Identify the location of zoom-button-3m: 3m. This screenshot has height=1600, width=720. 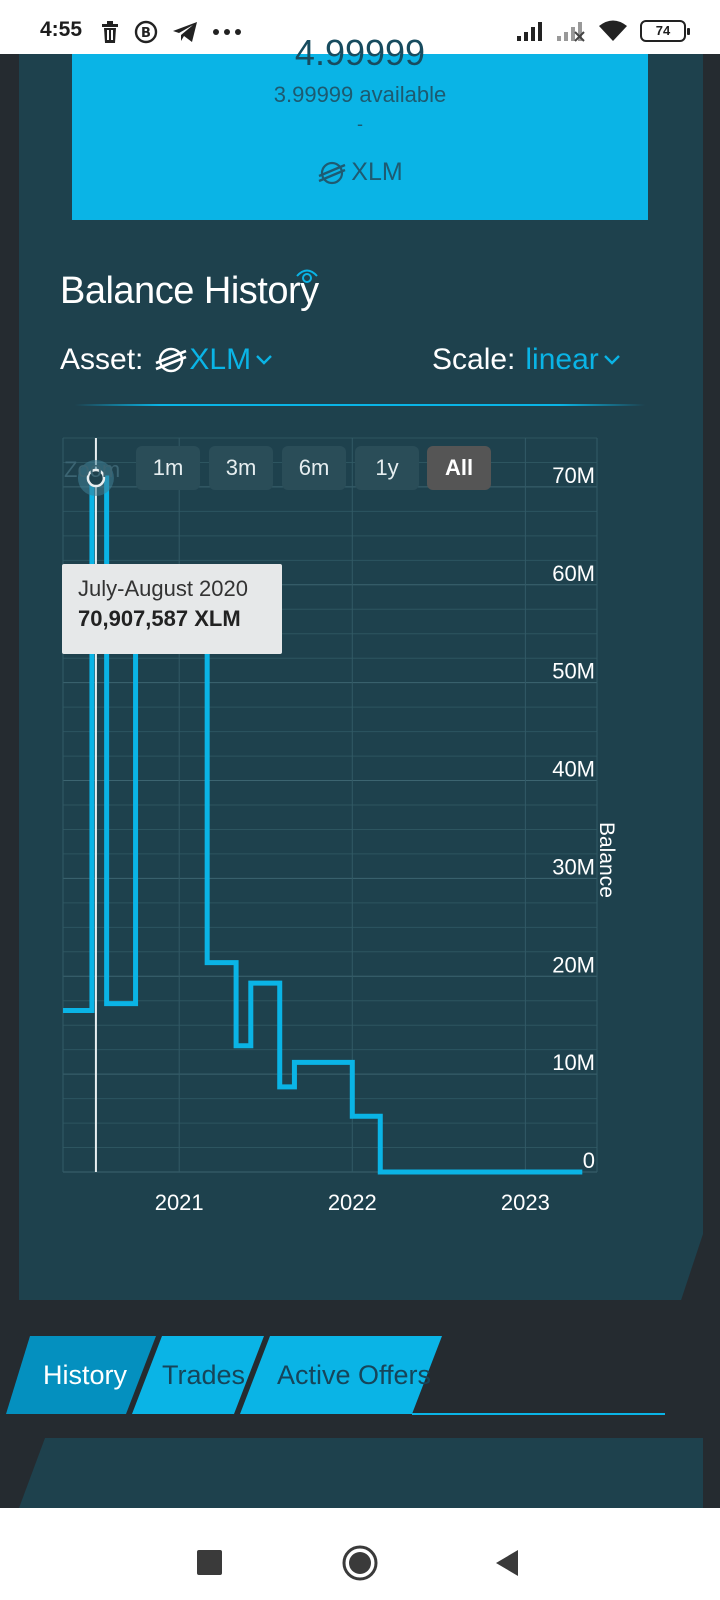
(241, 468).